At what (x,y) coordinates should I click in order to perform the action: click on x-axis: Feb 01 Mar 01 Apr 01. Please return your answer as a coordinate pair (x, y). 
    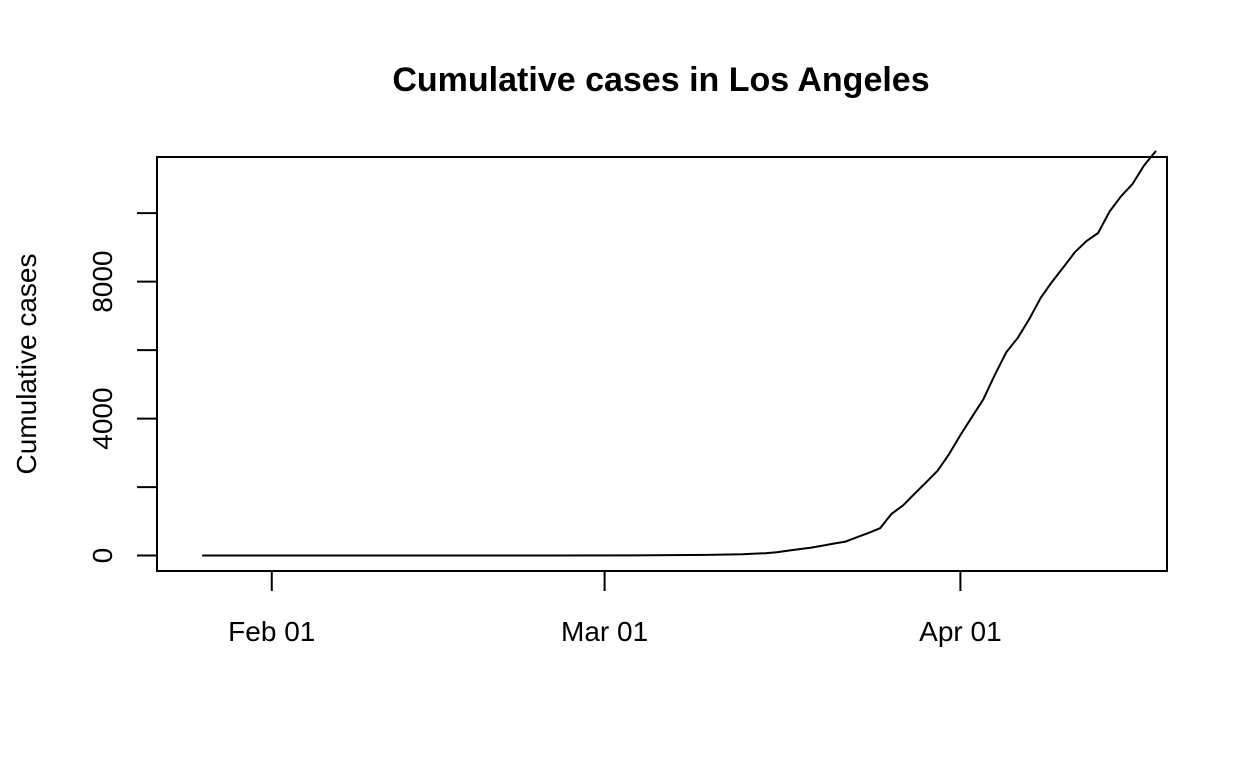
    Looking at the image, I should click on (615, 609).